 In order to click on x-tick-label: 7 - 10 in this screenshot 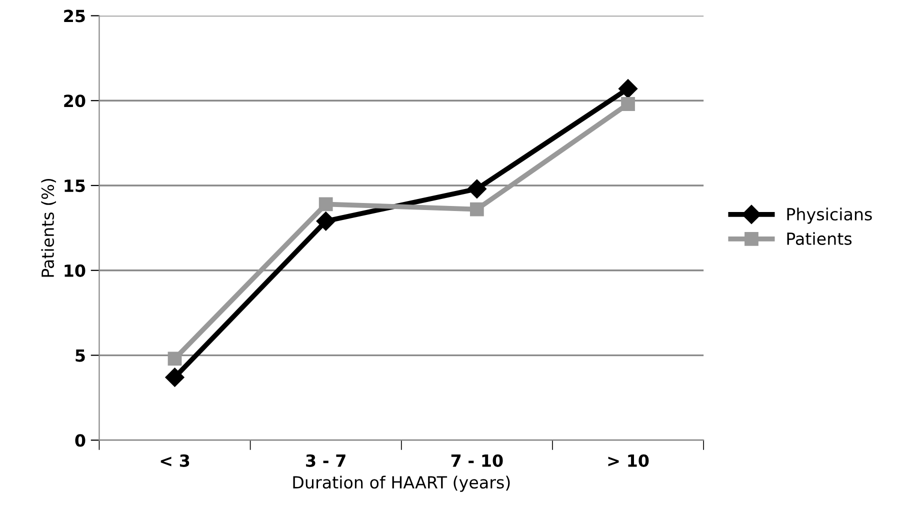, I will do `click(477, 460)`.